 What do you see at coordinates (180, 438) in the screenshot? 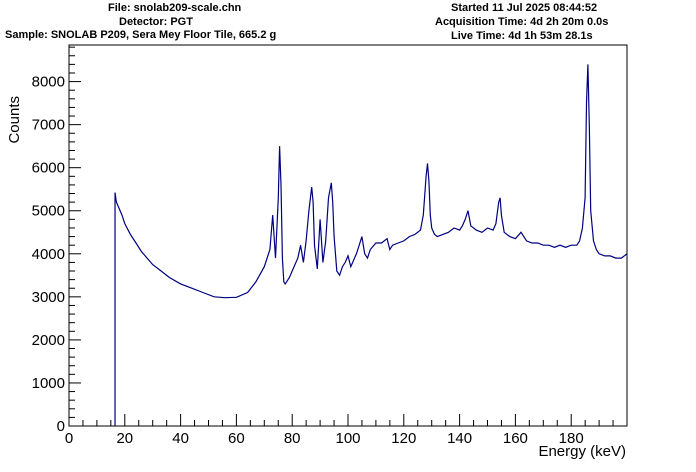
I see `x-tick-label: 40` at bounding box center [180, 438].